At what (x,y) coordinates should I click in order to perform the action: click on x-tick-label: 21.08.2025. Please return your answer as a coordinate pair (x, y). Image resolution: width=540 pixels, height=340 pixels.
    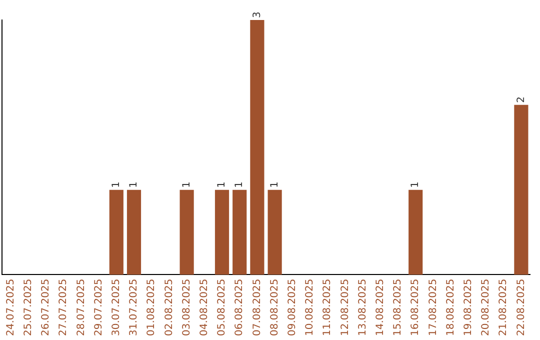
    Looking at the image, I should click on (504, 307).